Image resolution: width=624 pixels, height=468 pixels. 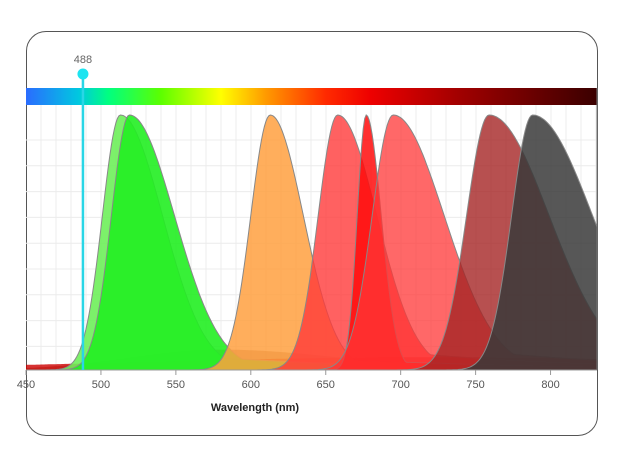 What do you see at coordinates (83, 212) in the screenshot?
I see `laser-line-488: 488` at bounding box center [83, 212].